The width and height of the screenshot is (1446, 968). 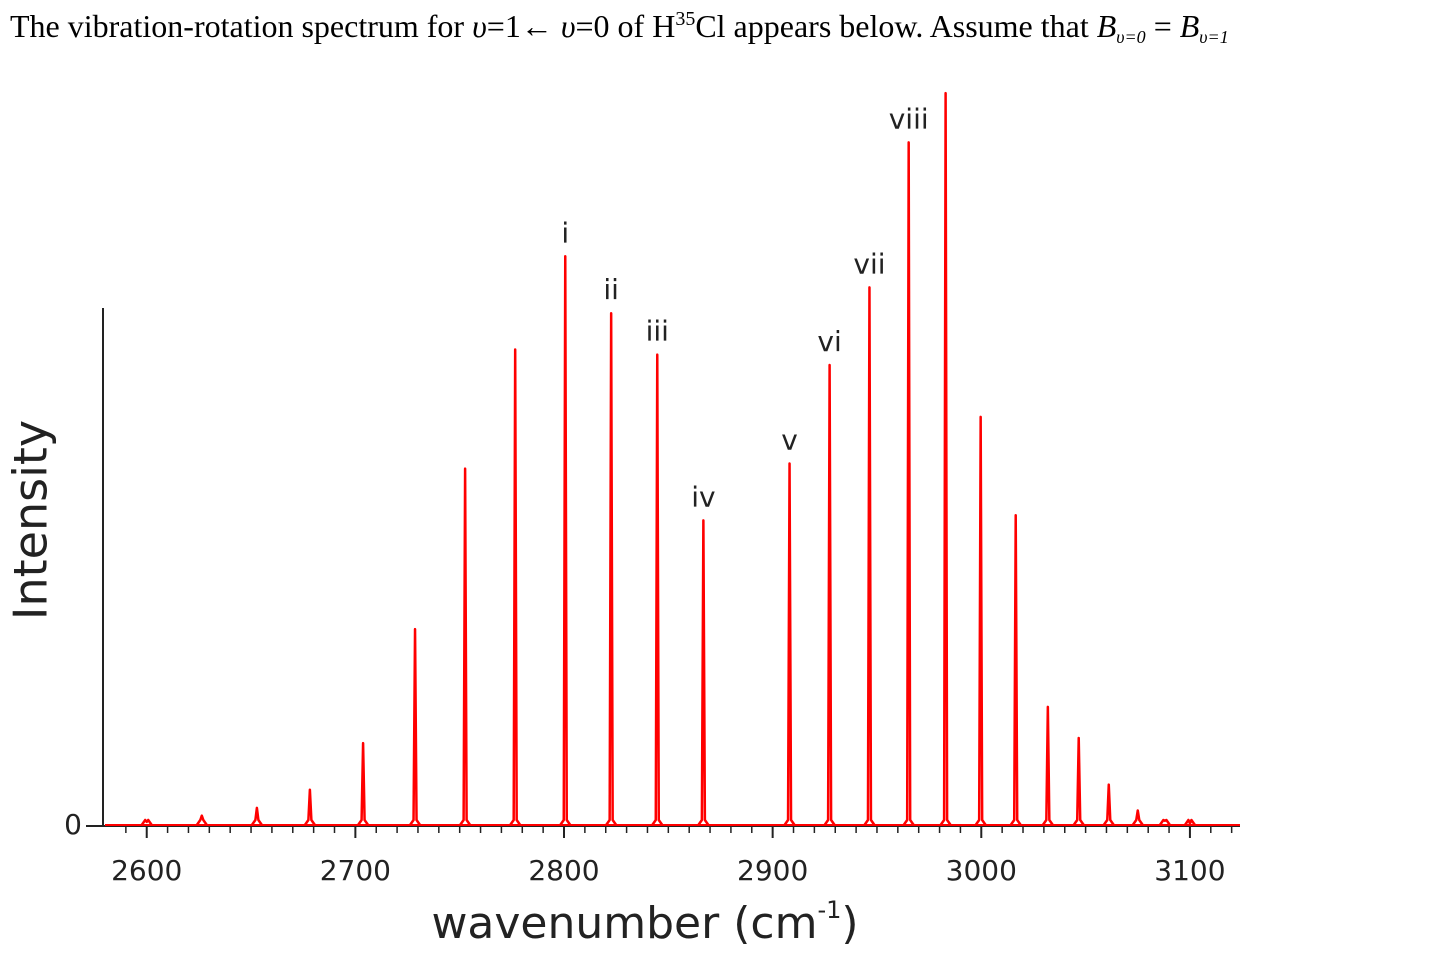 What do you see at coordinates (849, 923) in the screenshot?
I see `x-axis-label-text: )` at bounding box center [849, 923].